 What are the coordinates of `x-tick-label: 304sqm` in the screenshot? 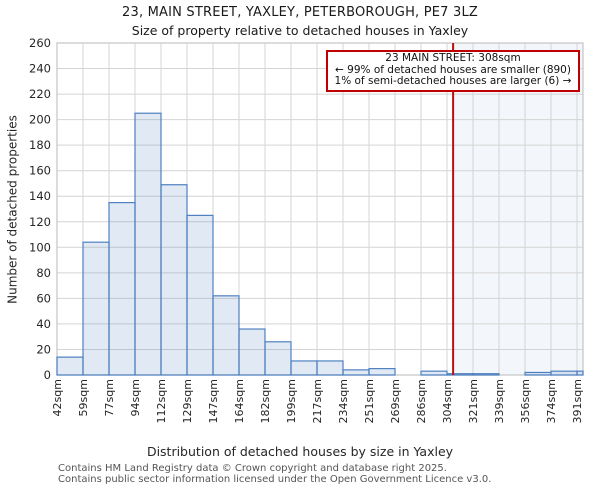 It's located at (447, 401).